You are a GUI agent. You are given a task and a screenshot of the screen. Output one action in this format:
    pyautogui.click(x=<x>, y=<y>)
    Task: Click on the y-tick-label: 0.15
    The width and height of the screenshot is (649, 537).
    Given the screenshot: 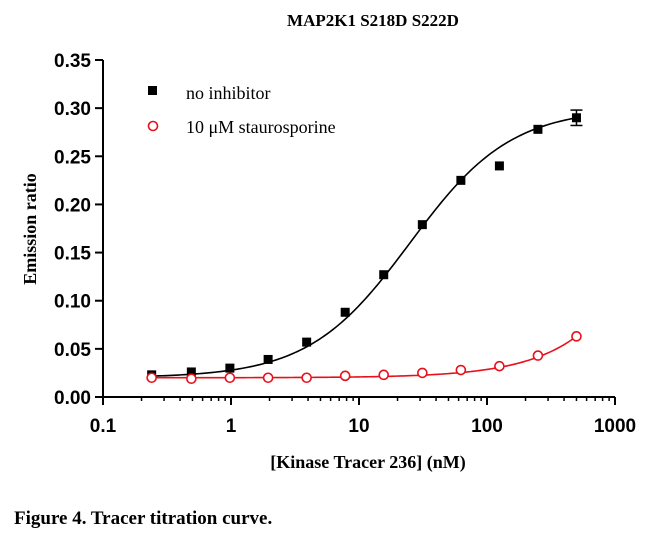 What is the action you would take?
    pyautogui.click(x=72, y=254)
    